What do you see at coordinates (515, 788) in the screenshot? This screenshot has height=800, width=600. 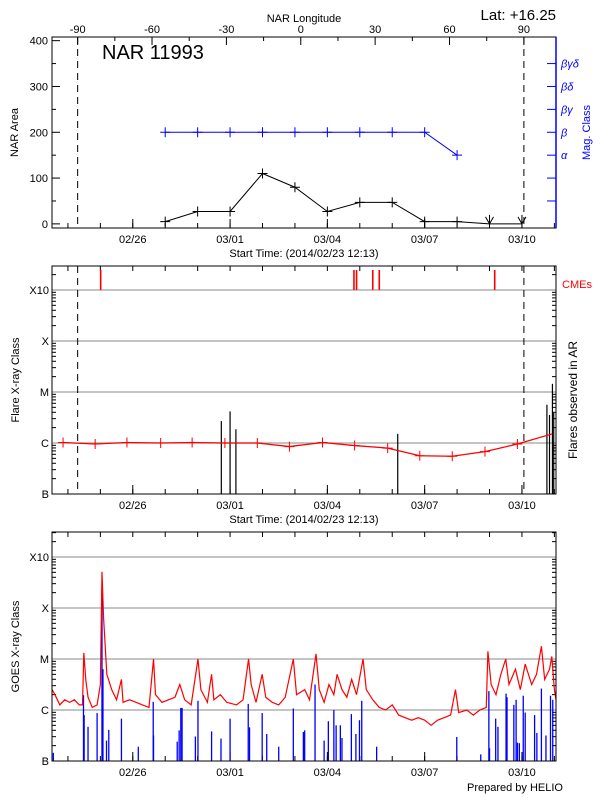 I see `credit-label: Prepared by HELIO` at bounding box center [515, 788].